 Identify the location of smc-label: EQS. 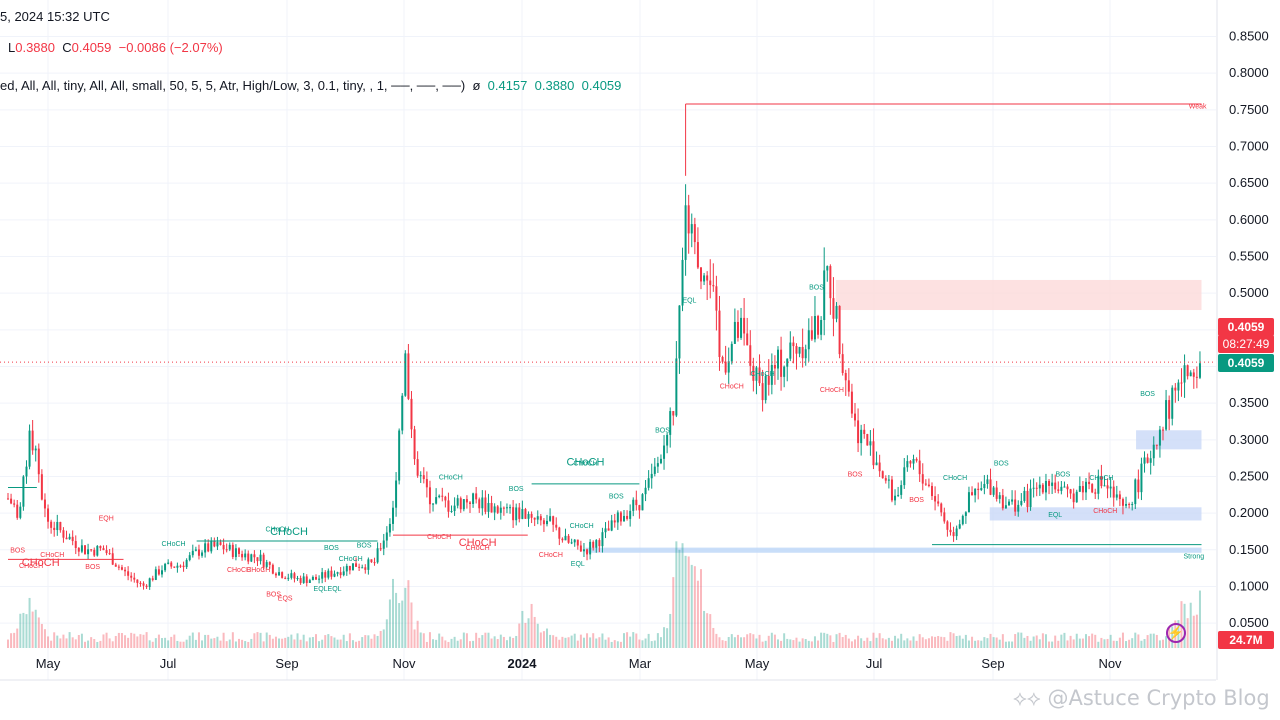
(285, 598).